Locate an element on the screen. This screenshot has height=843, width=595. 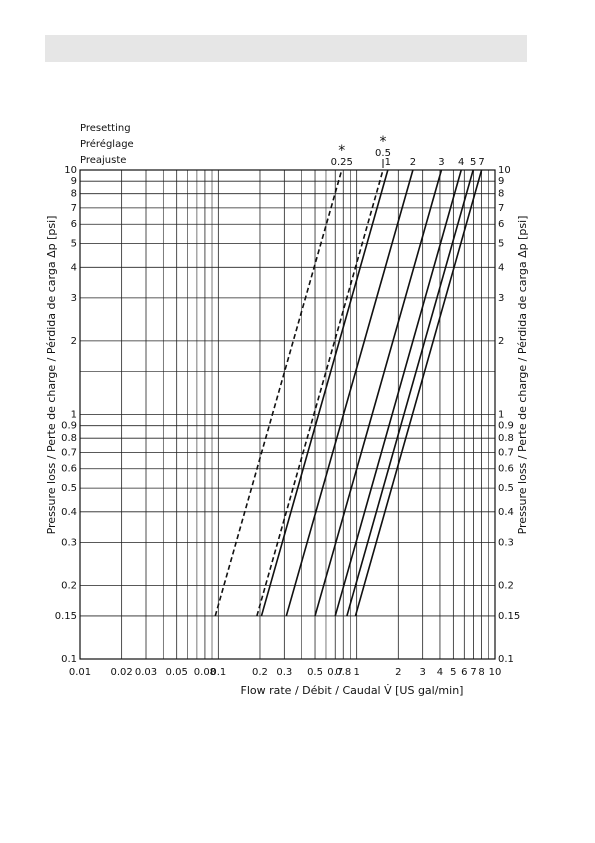
x-tick-label: 0.1 is located at coordinates (218, 672).